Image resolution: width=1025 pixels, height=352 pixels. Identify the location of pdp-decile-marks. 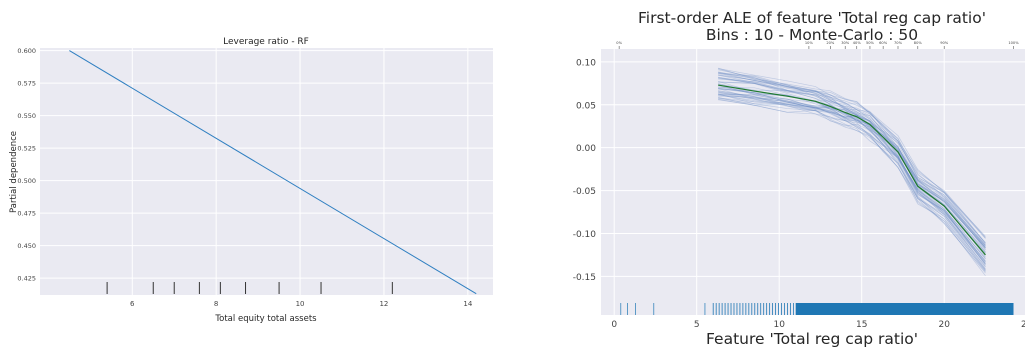
(249, 288).